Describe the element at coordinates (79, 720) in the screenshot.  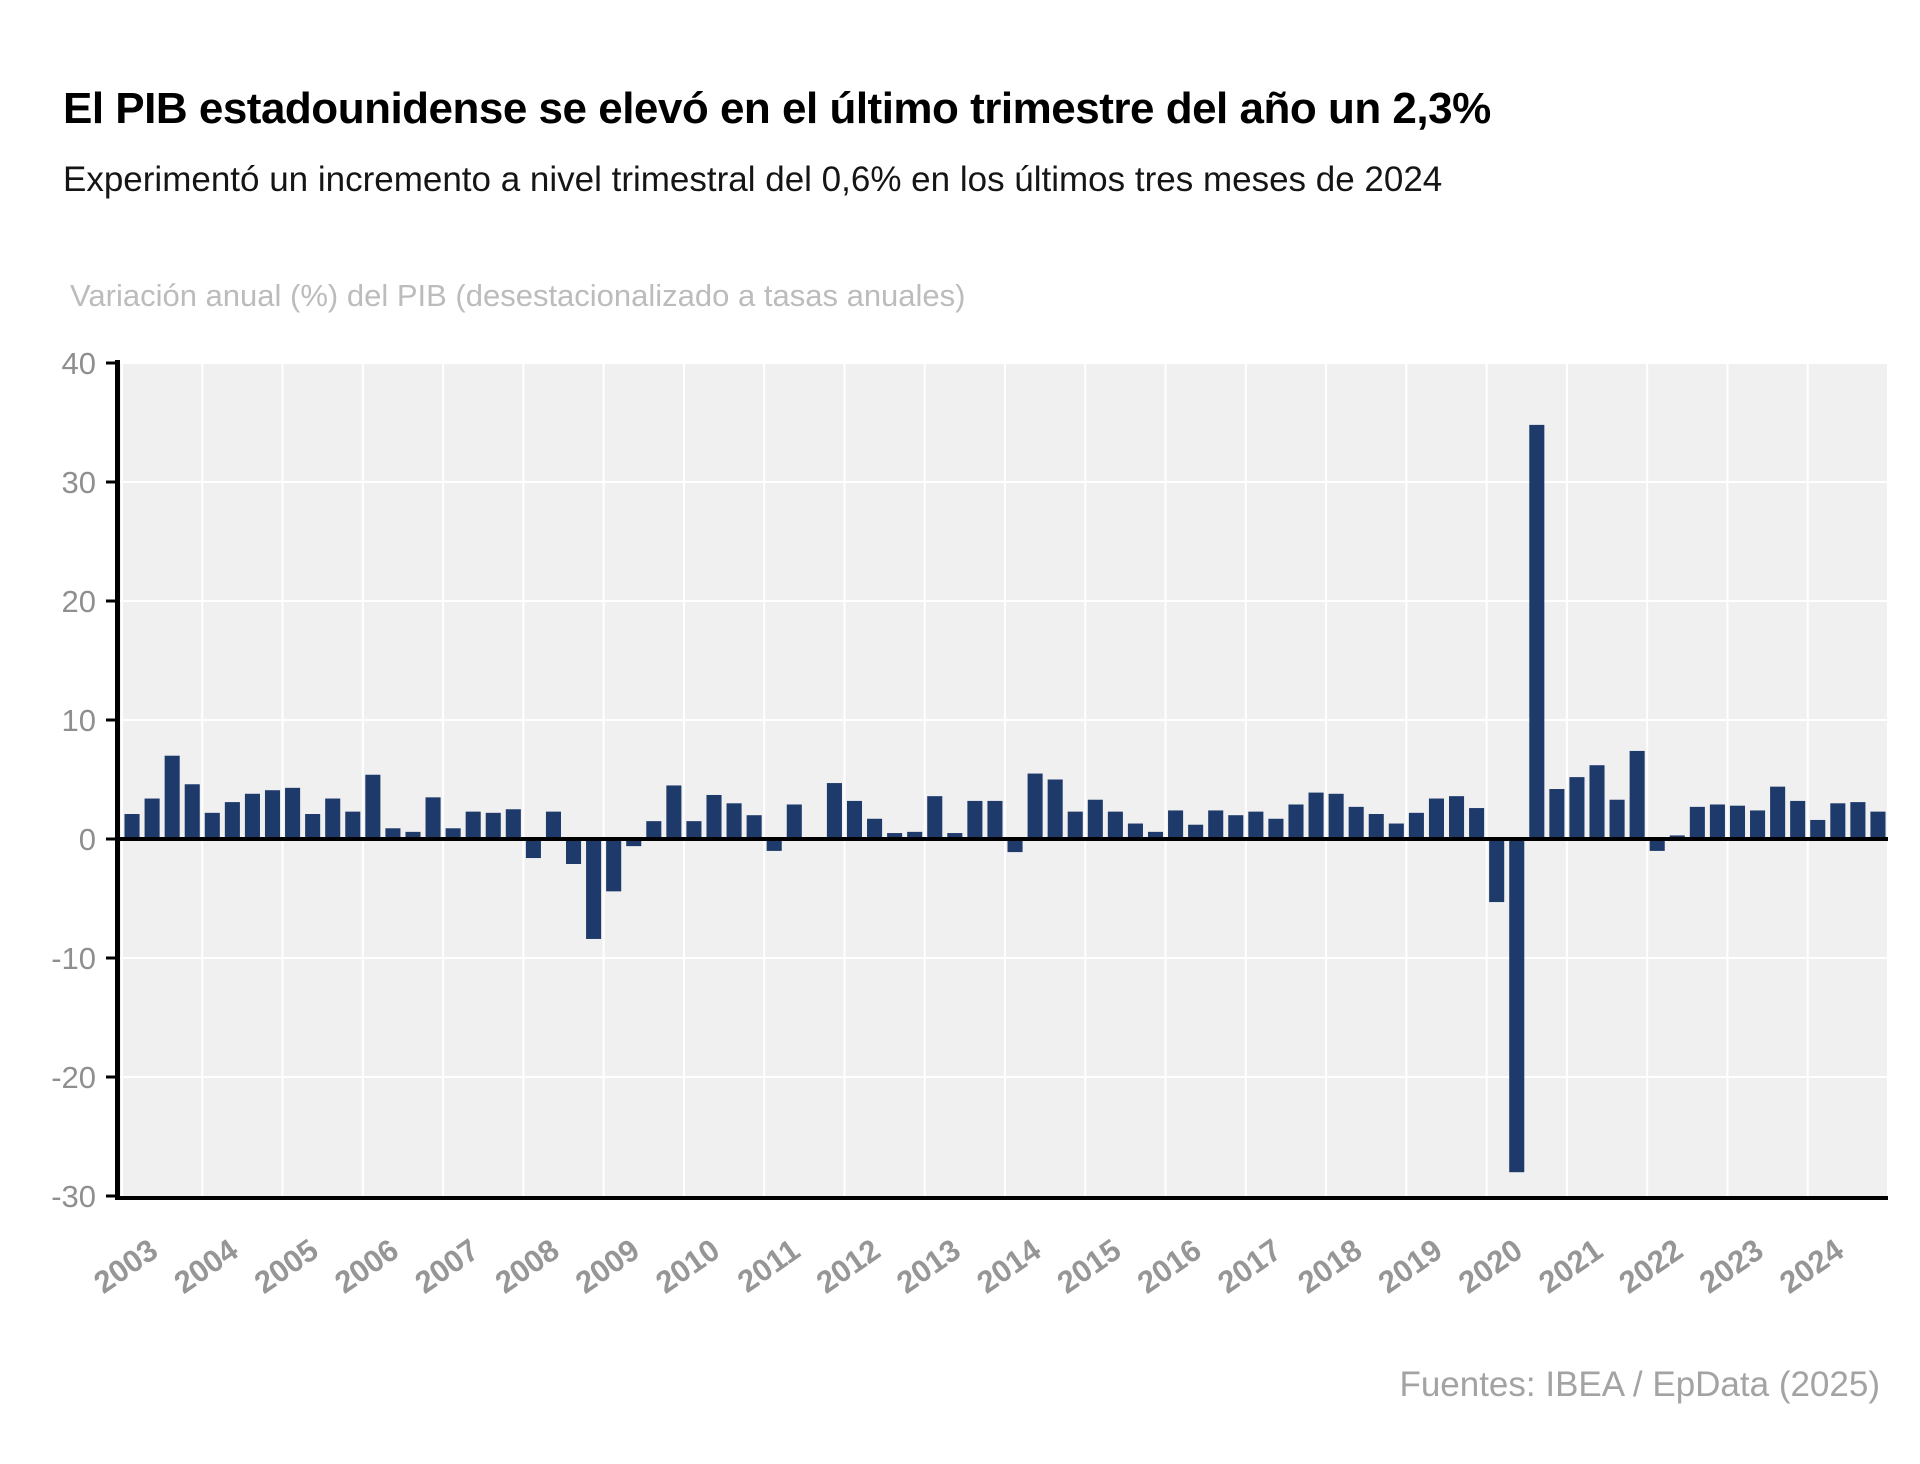
I see `y-tick-label: 10` at that location.